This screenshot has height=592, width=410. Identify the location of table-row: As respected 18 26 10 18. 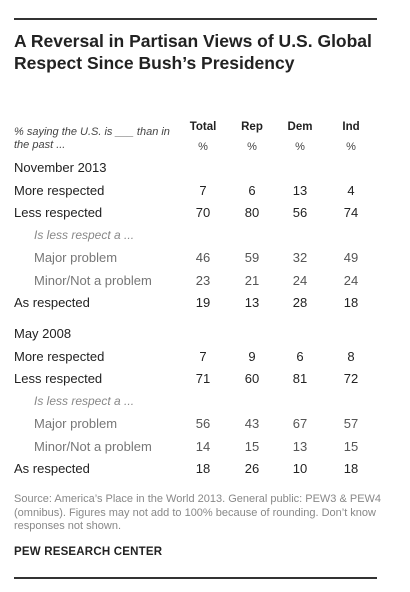
(205, 470).